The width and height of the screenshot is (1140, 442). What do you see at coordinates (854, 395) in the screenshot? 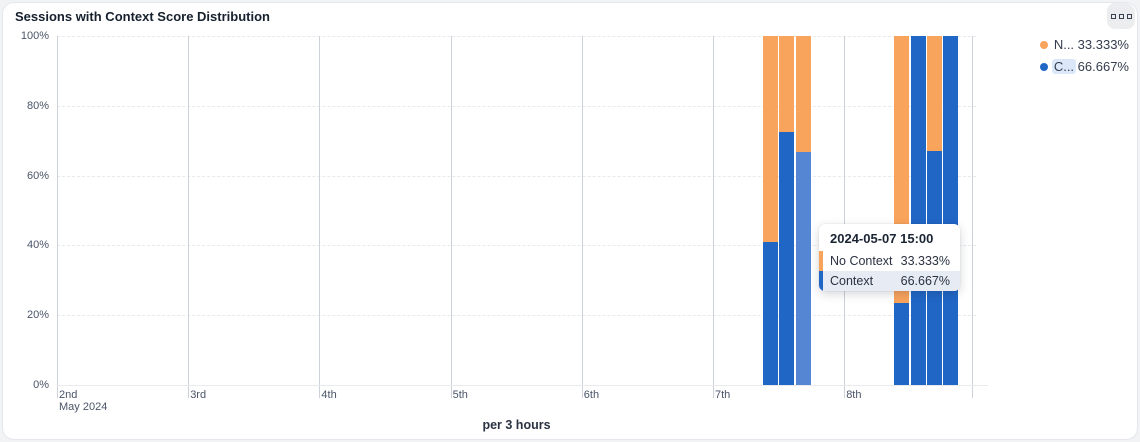
I see `x-tick-label: 8th` at bounding box center [854, 395].